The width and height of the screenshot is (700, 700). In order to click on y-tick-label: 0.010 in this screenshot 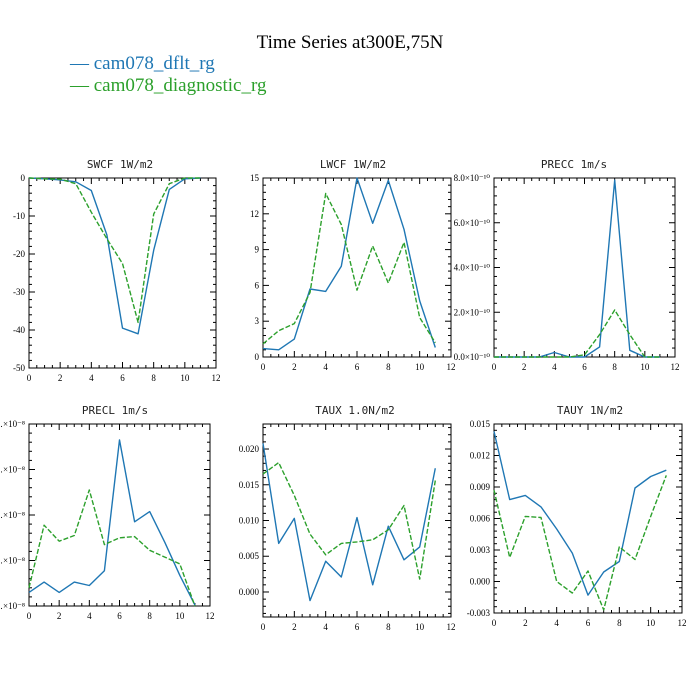, I will do `click(249, 521)`.